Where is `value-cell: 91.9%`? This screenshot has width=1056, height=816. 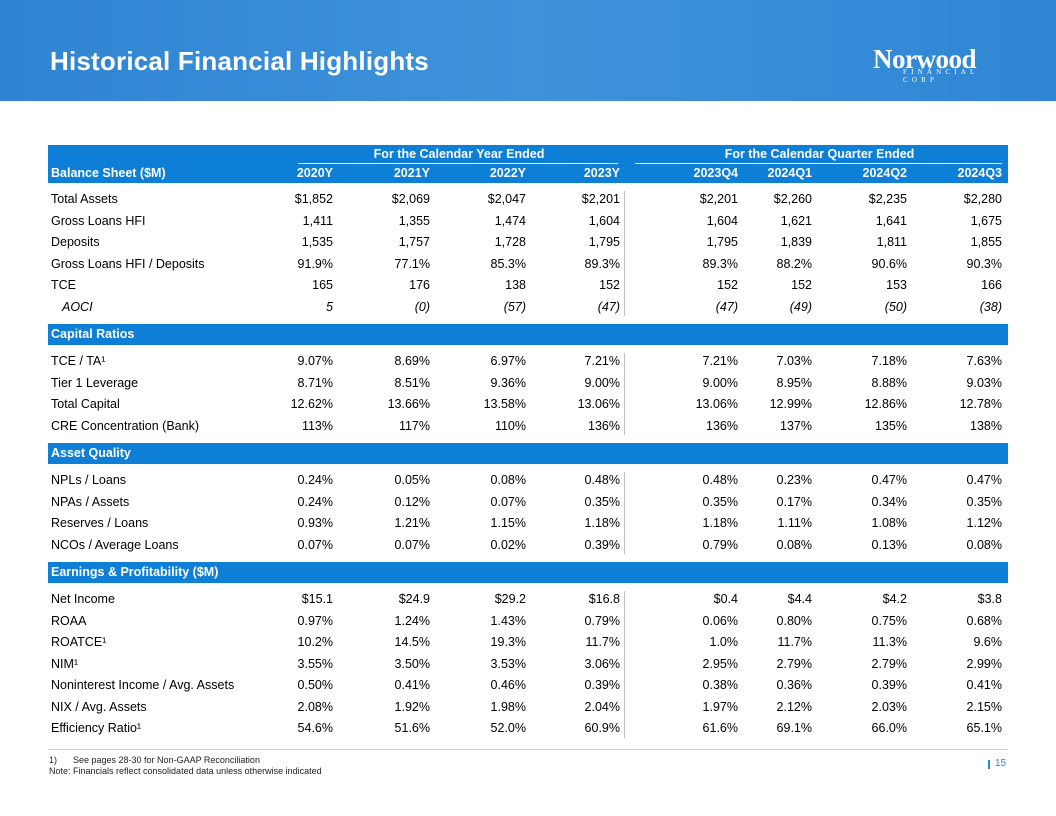 value-cell: 91.9% is located at coordinates (315, 263).